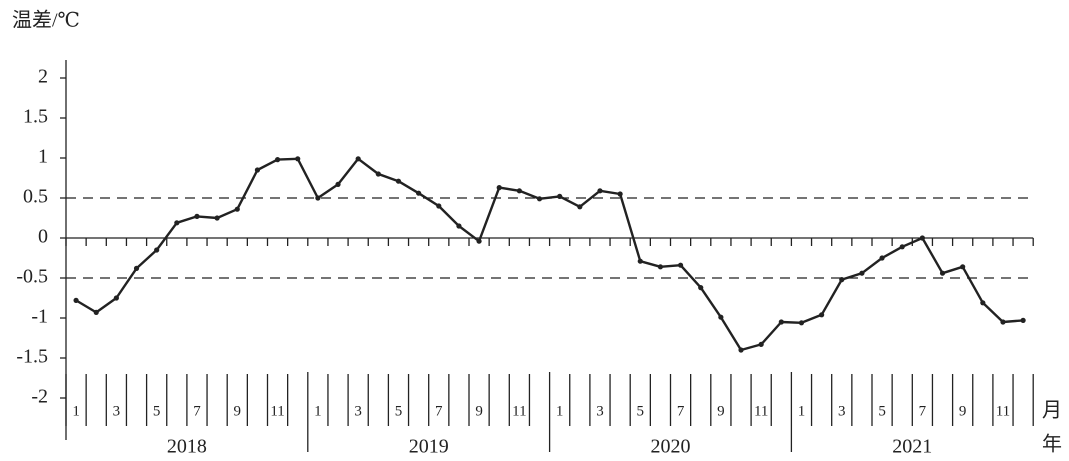 This screenshot has height=461, width=1069. What do you see at coordinates (43, 157) in the screenshot?
I see `y-tick-label: 1` at bounding box center [43, 157].